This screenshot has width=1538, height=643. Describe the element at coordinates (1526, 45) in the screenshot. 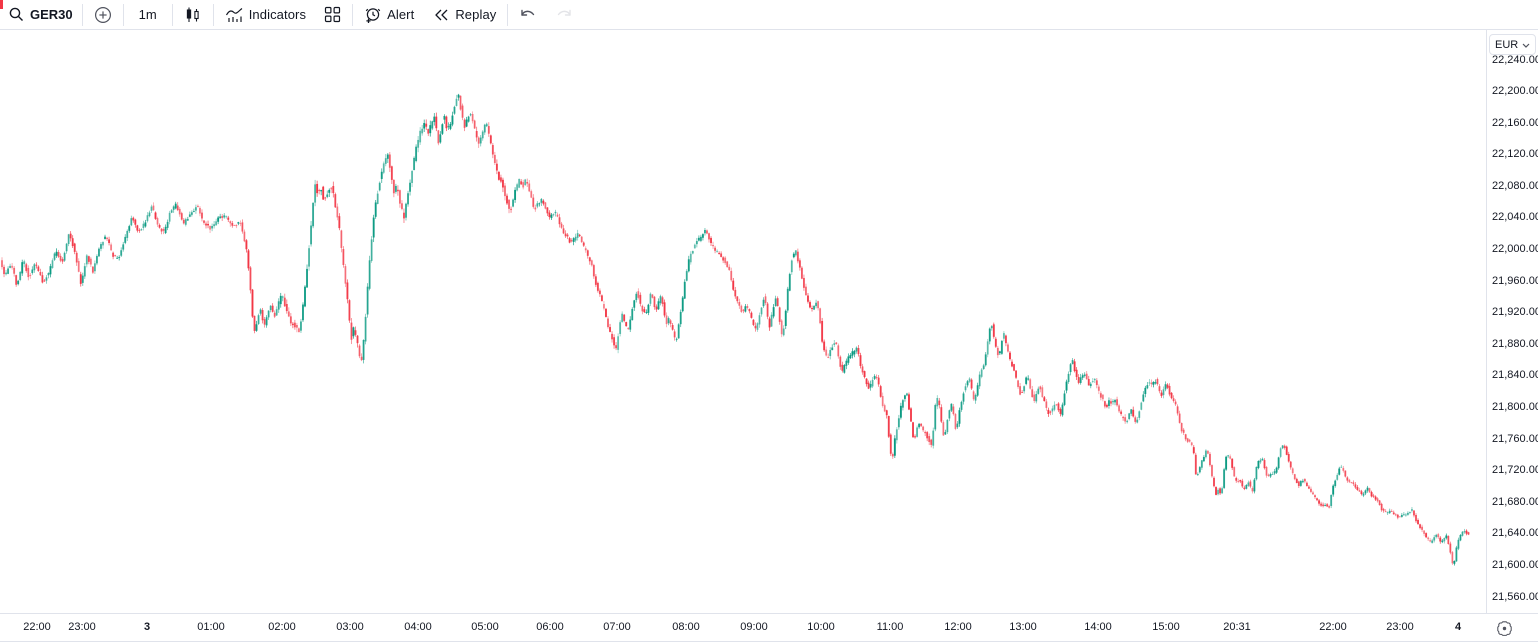

I see `chevron-down-icon` at that location.